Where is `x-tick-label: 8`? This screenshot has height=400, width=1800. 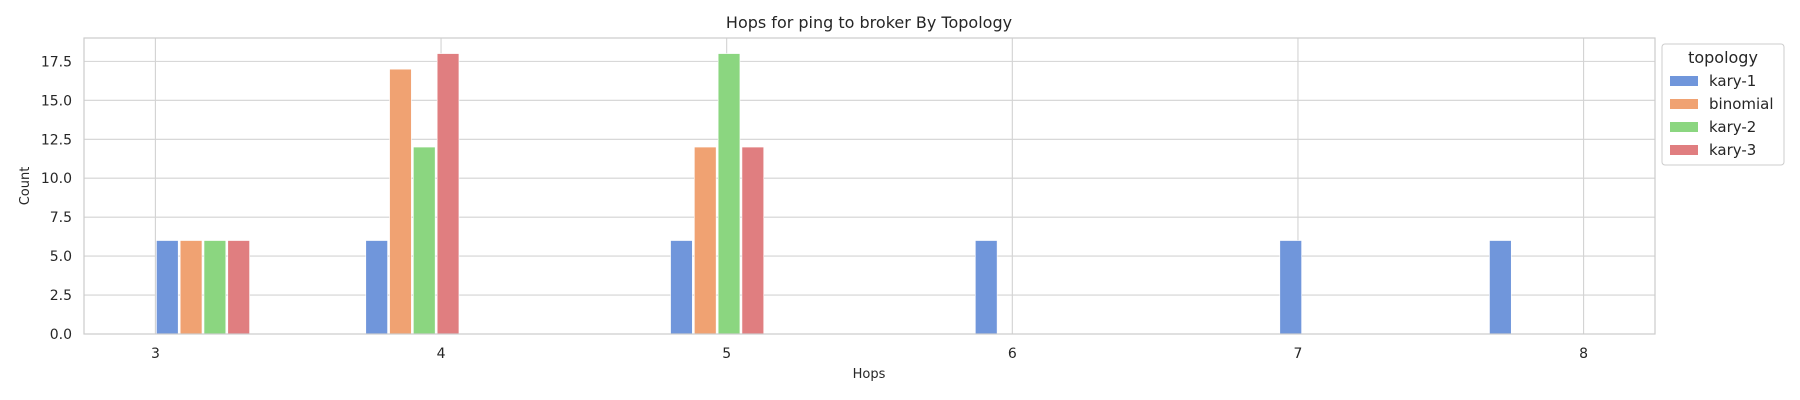 x-tick-label: 8 is located at coordinates (1583, 354).